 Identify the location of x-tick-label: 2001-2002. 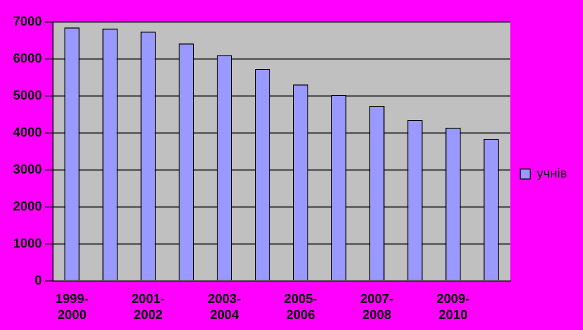
(148, 306).